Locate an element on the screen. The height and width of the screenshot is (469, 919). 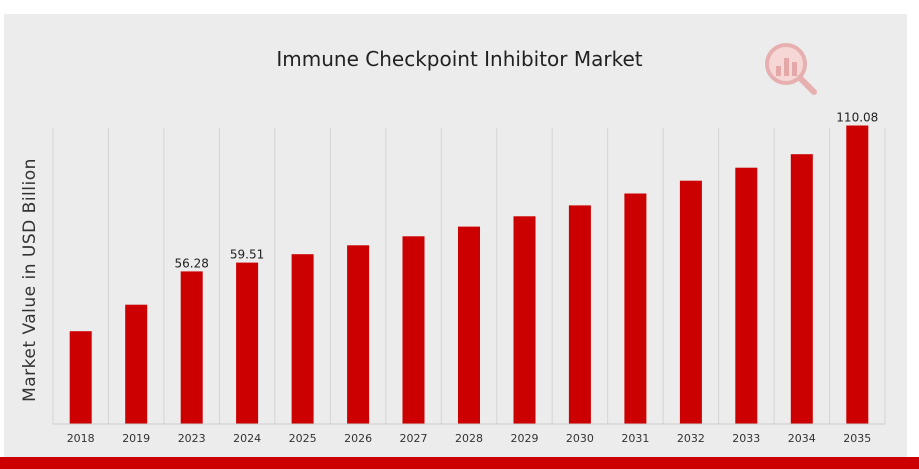
x-tick-label: 2035 is located at coordinates (857, 438).